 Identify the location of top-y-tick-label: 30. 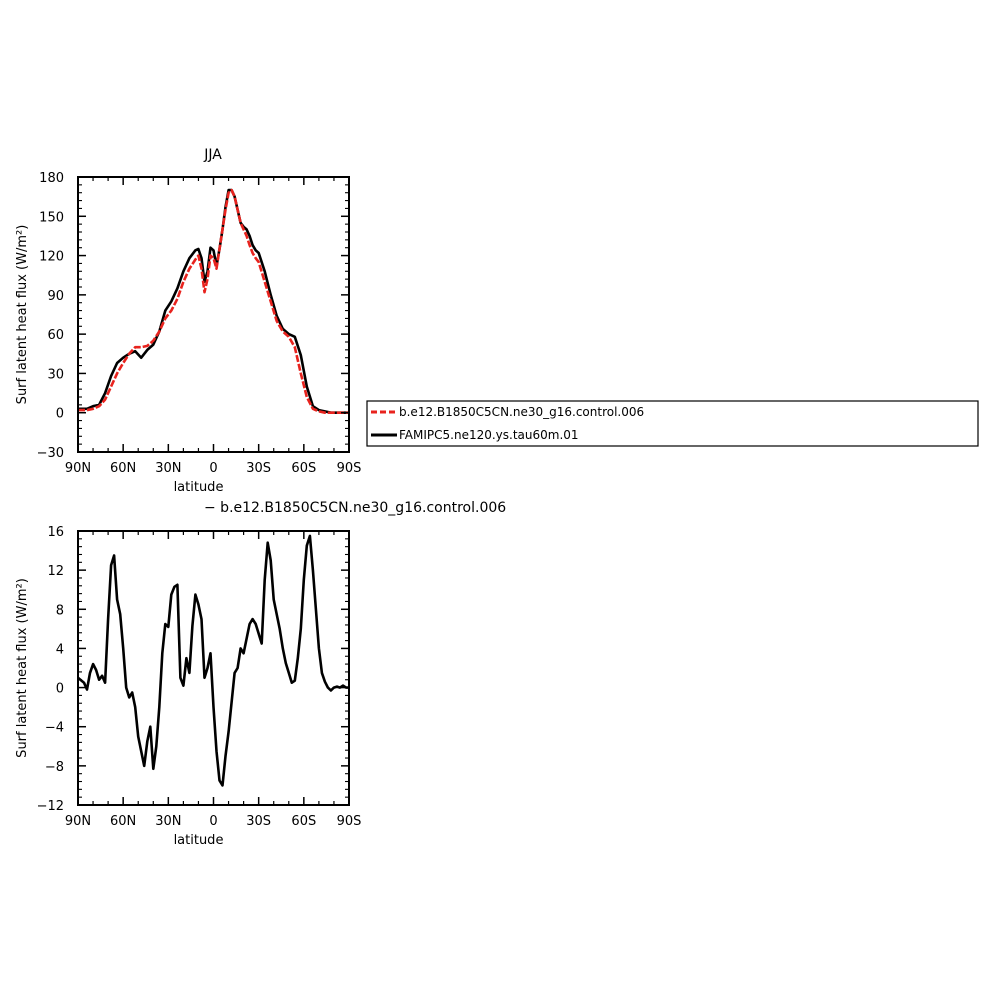
(55, 374).